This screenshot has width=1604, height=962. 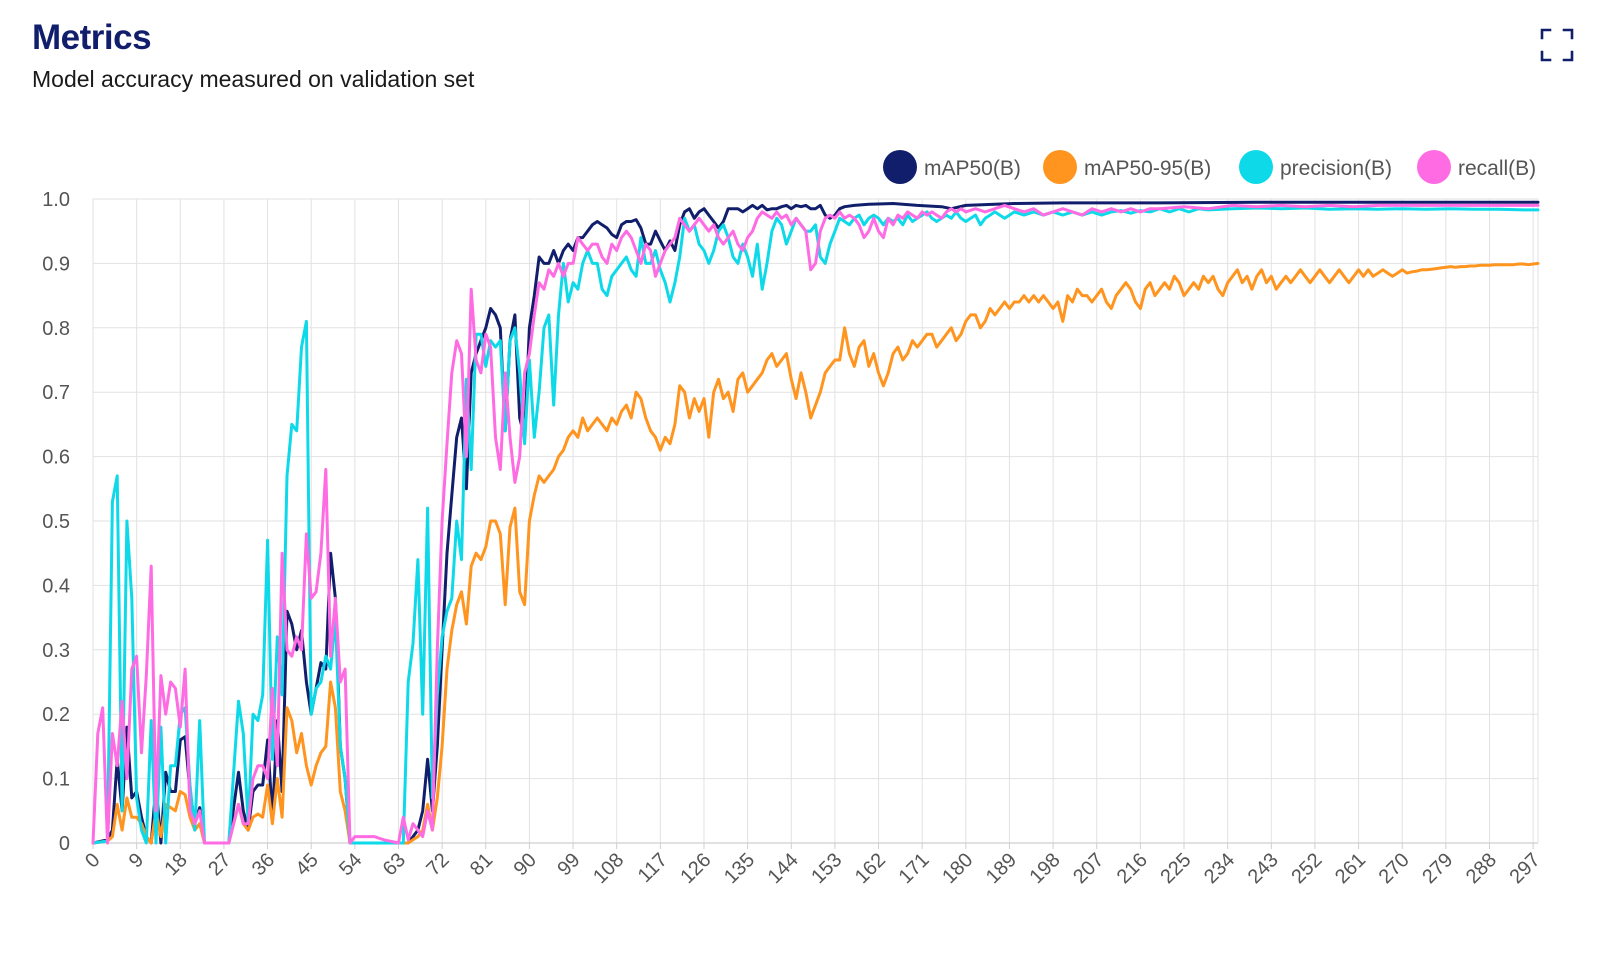 I want to click on x-tick-label: 180, so click(x=957, y=868).